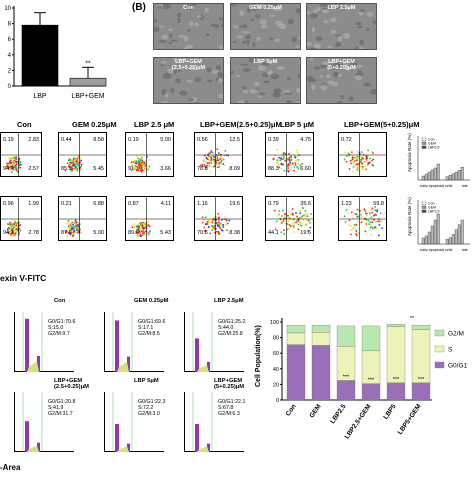 The width and height of the screenshot is (474, 479). Describe the element at coordinates (276, 385) in the screenshot. I see `y-tick-label: 20` at that location.